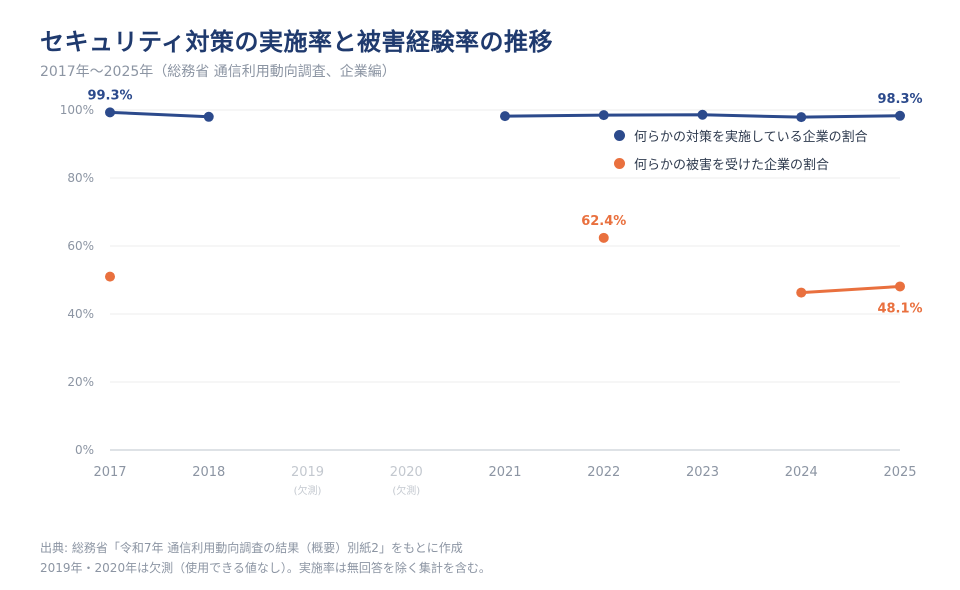 The image size is (960, 590). I want to click on data-label-security: 98.3%, so click(899, 99).